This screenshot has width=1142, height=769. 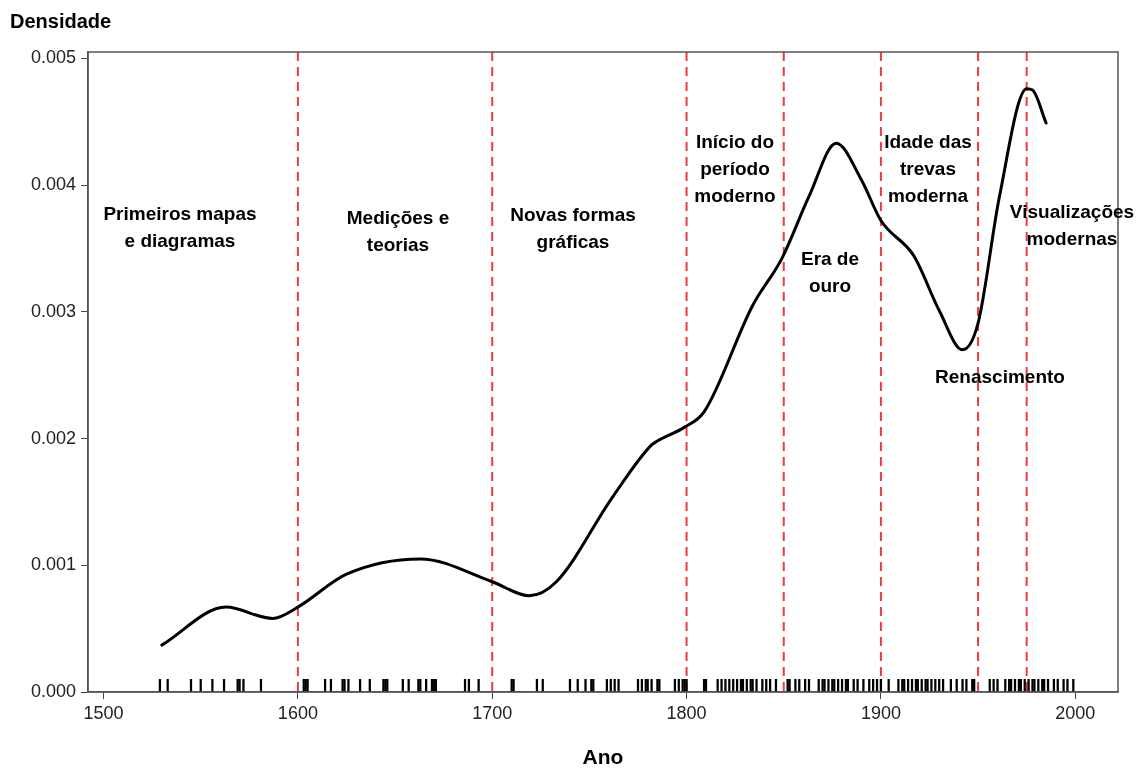 I want to click on x-tick-label: 2000, so click(x=1075, y=712).